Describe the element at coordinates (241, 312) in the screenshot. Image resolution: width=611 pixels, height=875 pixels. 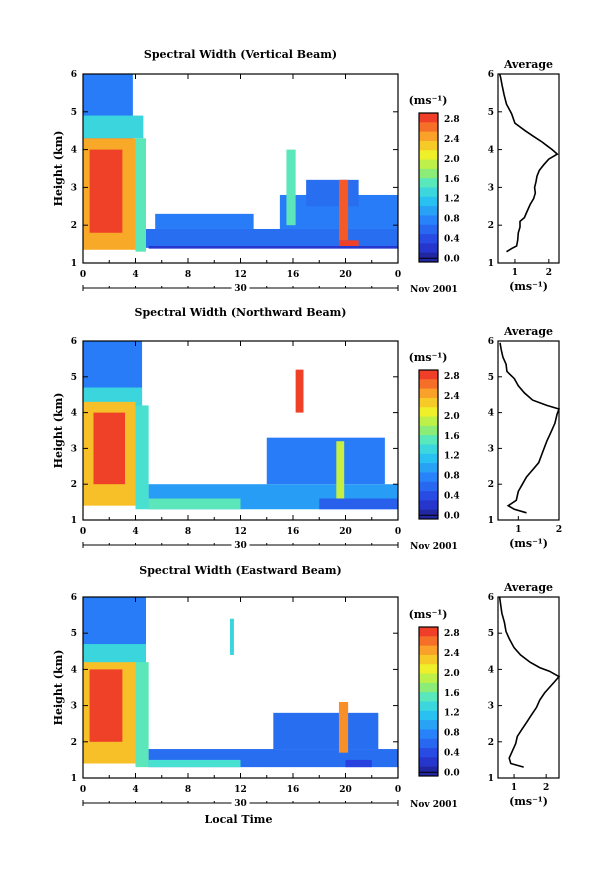
I see `panel-title: Spectral Width (Northward Beam)` at that location.